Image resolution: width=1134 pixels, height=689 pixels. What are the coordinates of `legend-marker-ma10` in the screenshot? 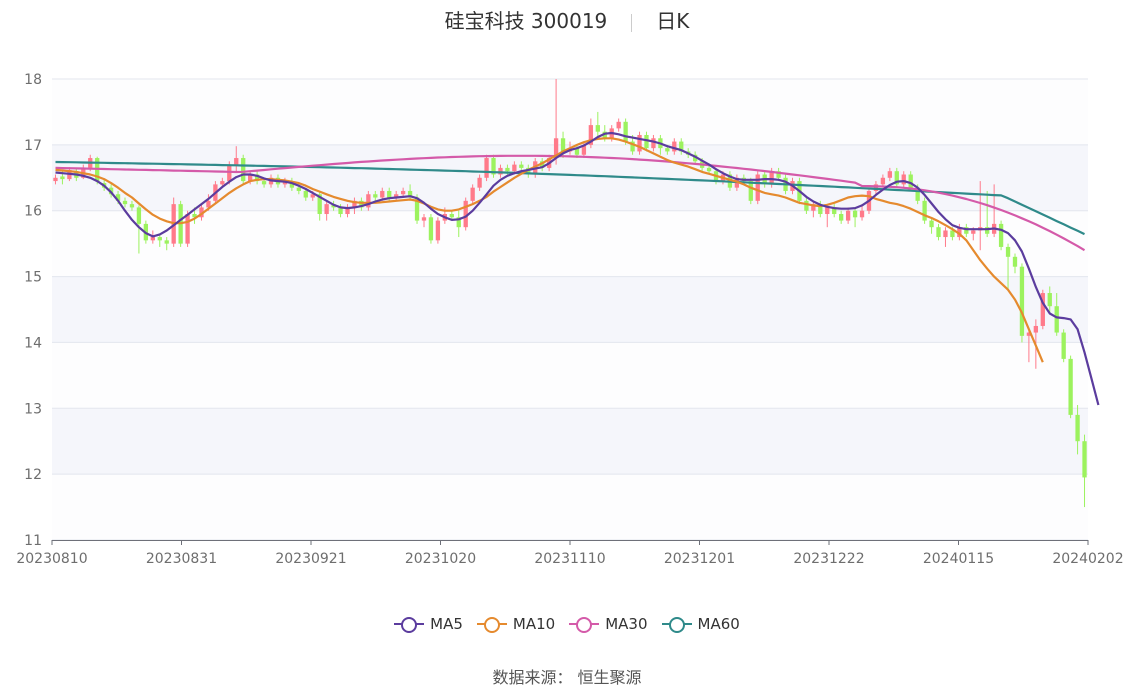 It's located at (491, 625).